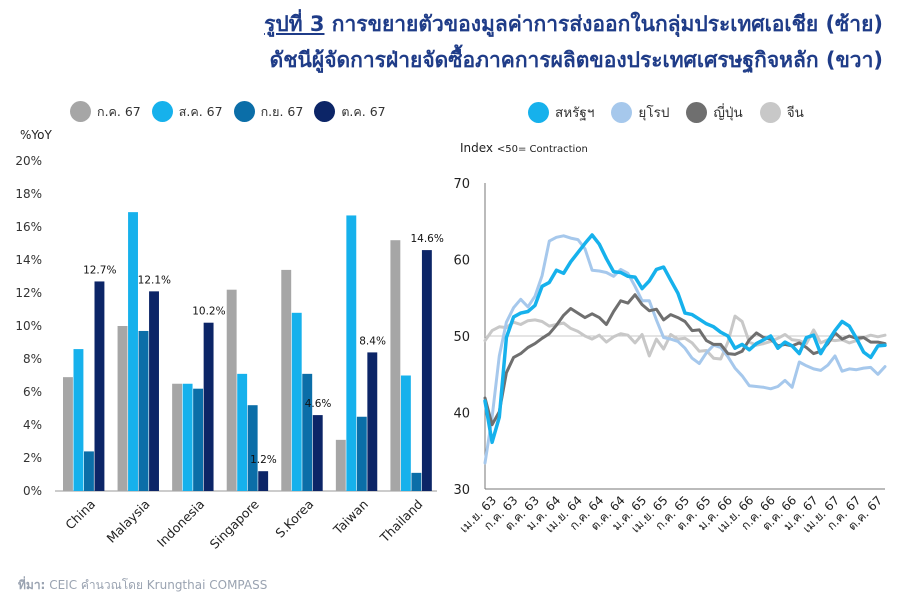 The height and width of the screenshot is (605, 911). I want to click on bar-legend-item: ก.ย. 67, so click(268, 111).